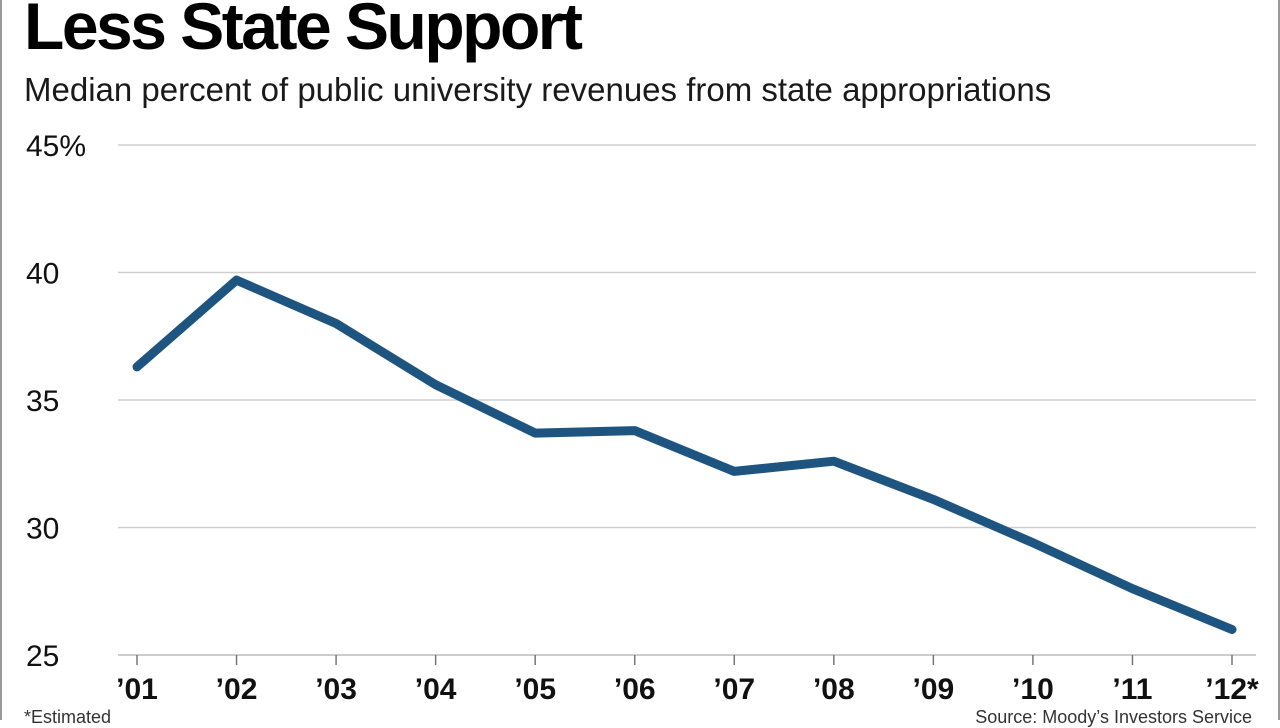 Image resolution: width=1280 pixels, height=728 pixels. Describe the element at coordinates (42, 401) in the screenshot. I see `y-tick-label: 35` at that location.